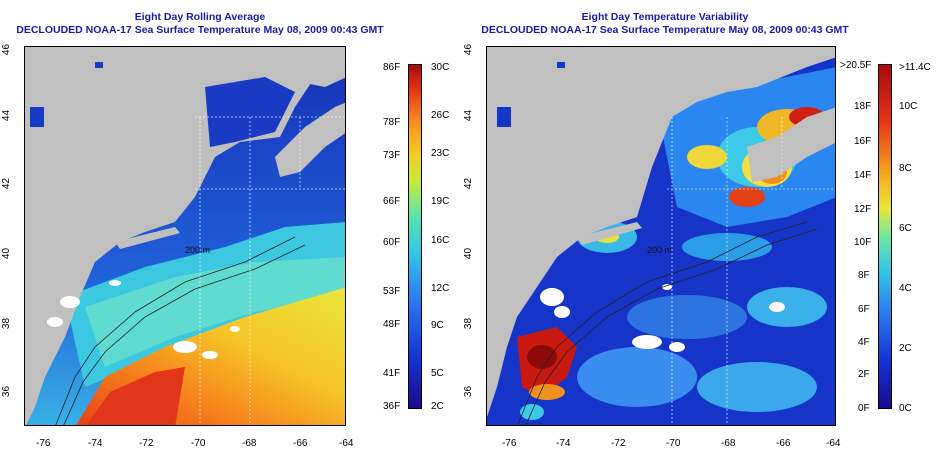  I want to click on right-x-tick: -66, so click(783, 443).